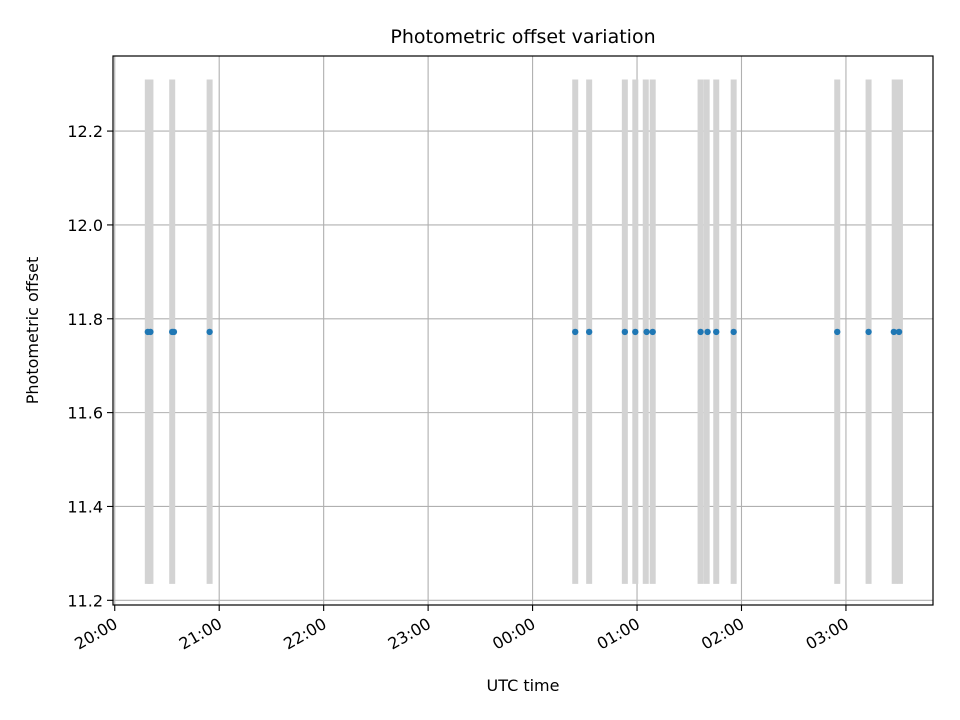 The image size is (960, 720). Describe the element at coordinates (90, 366) in the screenshot. I see `y-axis-ticks: 11.2 11.4 11.6 11.8 12.0 12.2` at that location.